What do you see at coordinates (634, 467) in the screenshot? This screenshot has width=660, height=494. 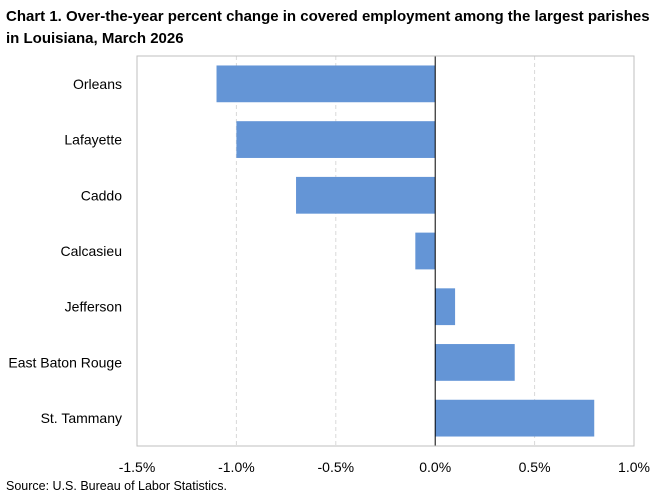 I see `x-tick-label: 1.0%` at bounding box center [634, 467].